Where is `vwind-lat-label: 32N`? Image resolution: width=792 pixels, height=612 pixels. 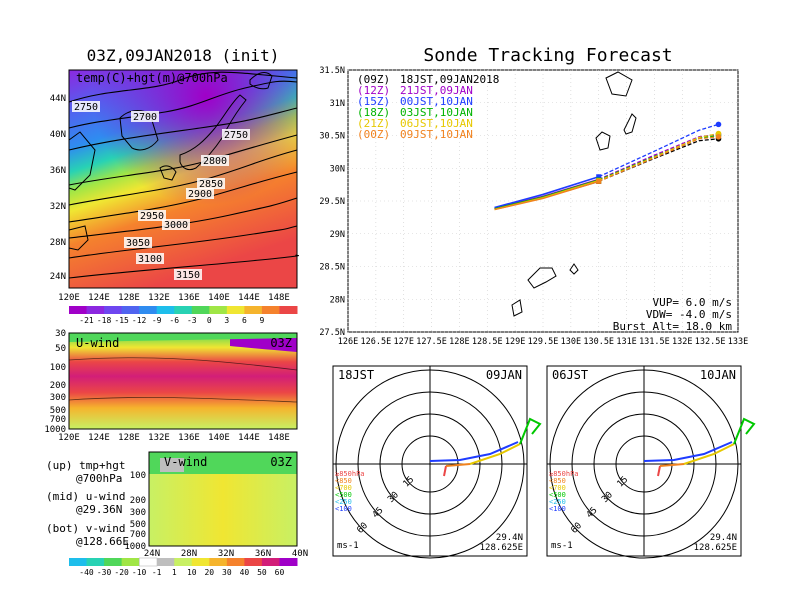 vwind-lat-label: 32N is located at coordinates (226, 554).